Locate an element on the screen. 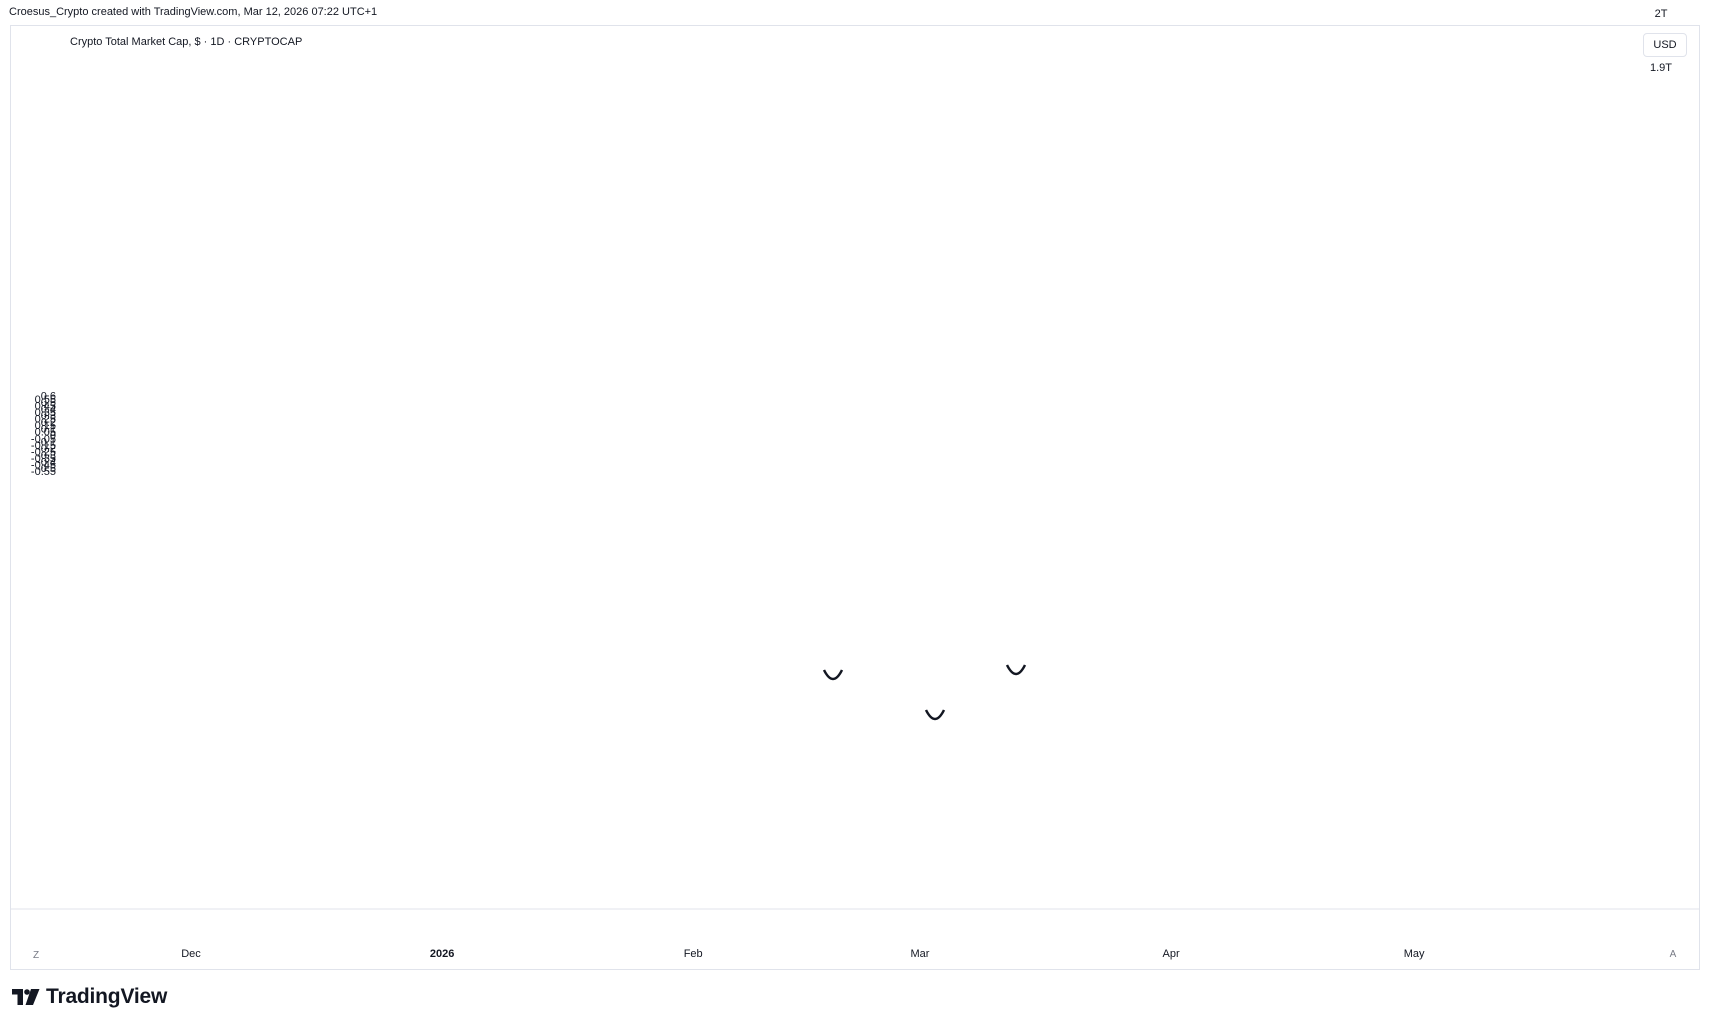 The height and width of the screenshot is (1025, 1711). left-axis-tick: -0.3 is located at coordinates (46, 456).